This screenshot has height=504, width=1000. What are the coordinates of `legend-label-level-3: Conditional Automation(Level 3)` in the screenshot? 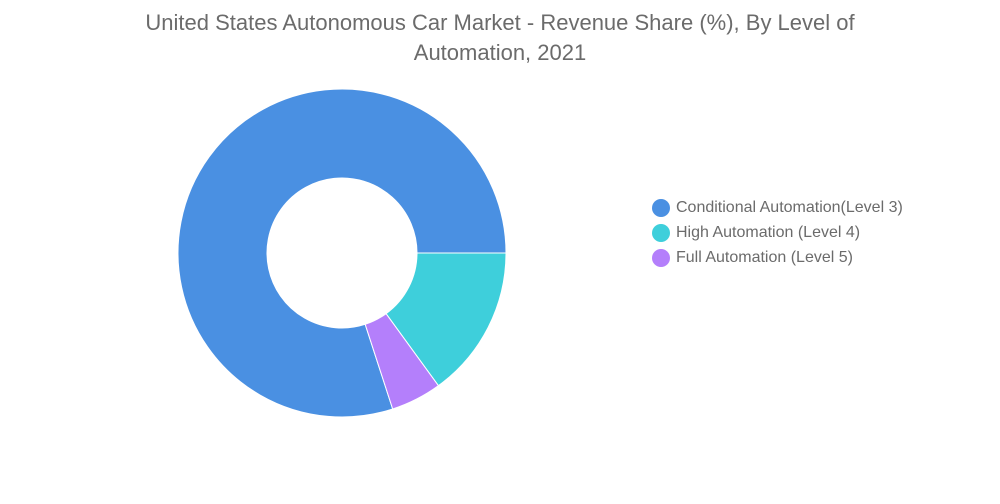 It's located at (789, 207).